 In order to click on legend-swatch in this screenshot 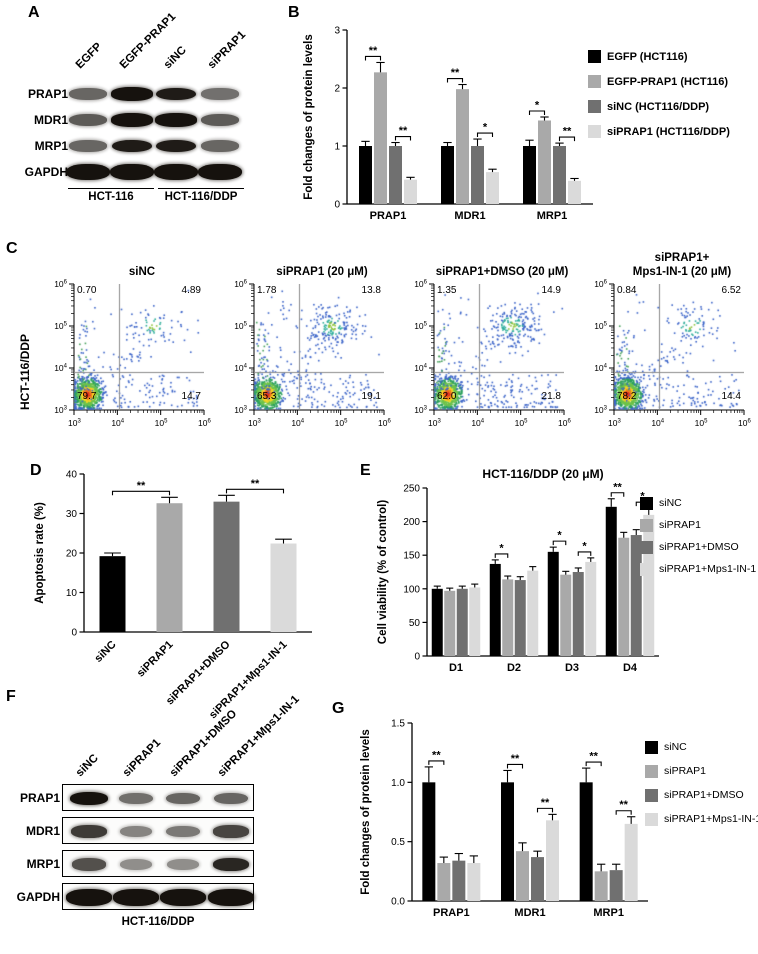, I will do `click(594, 131)`.